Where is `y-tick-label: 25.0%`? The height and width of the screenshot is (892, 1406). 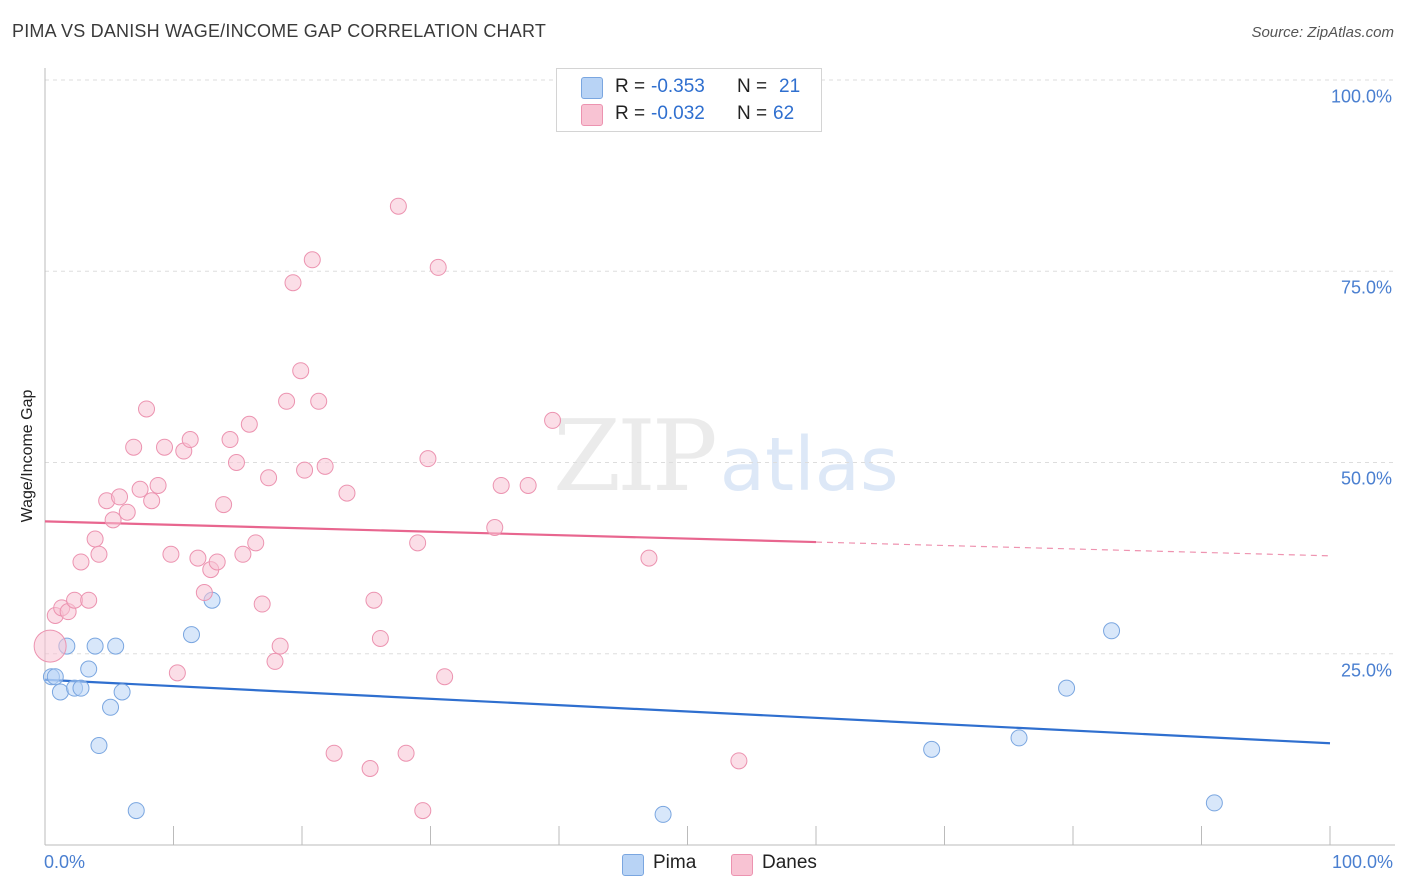 y-tick-label: 25.0% is located at coordinates (1366, 670).